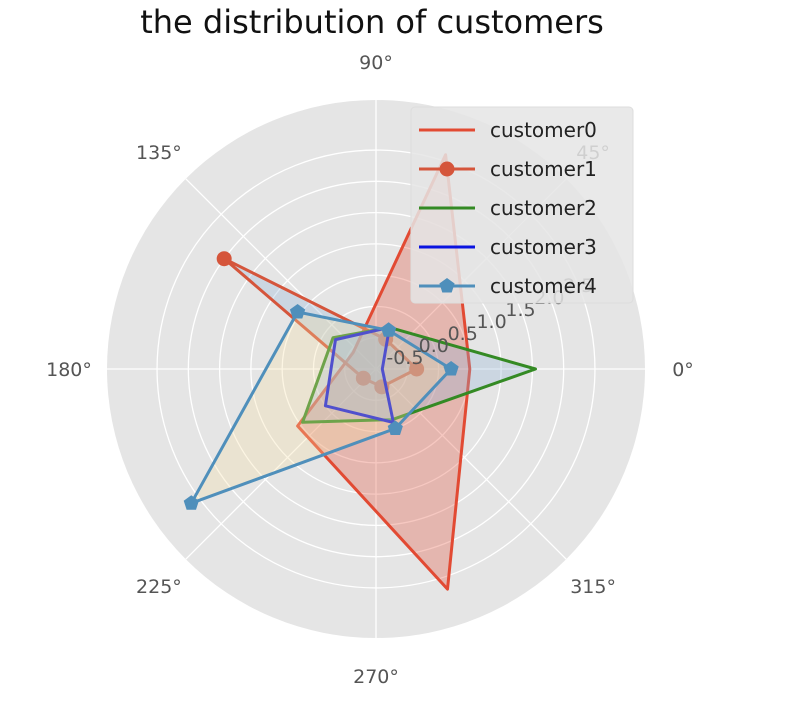 The width and height of the screenshot is (804, 712). I want to click on series-customer4, so click(321, 407).